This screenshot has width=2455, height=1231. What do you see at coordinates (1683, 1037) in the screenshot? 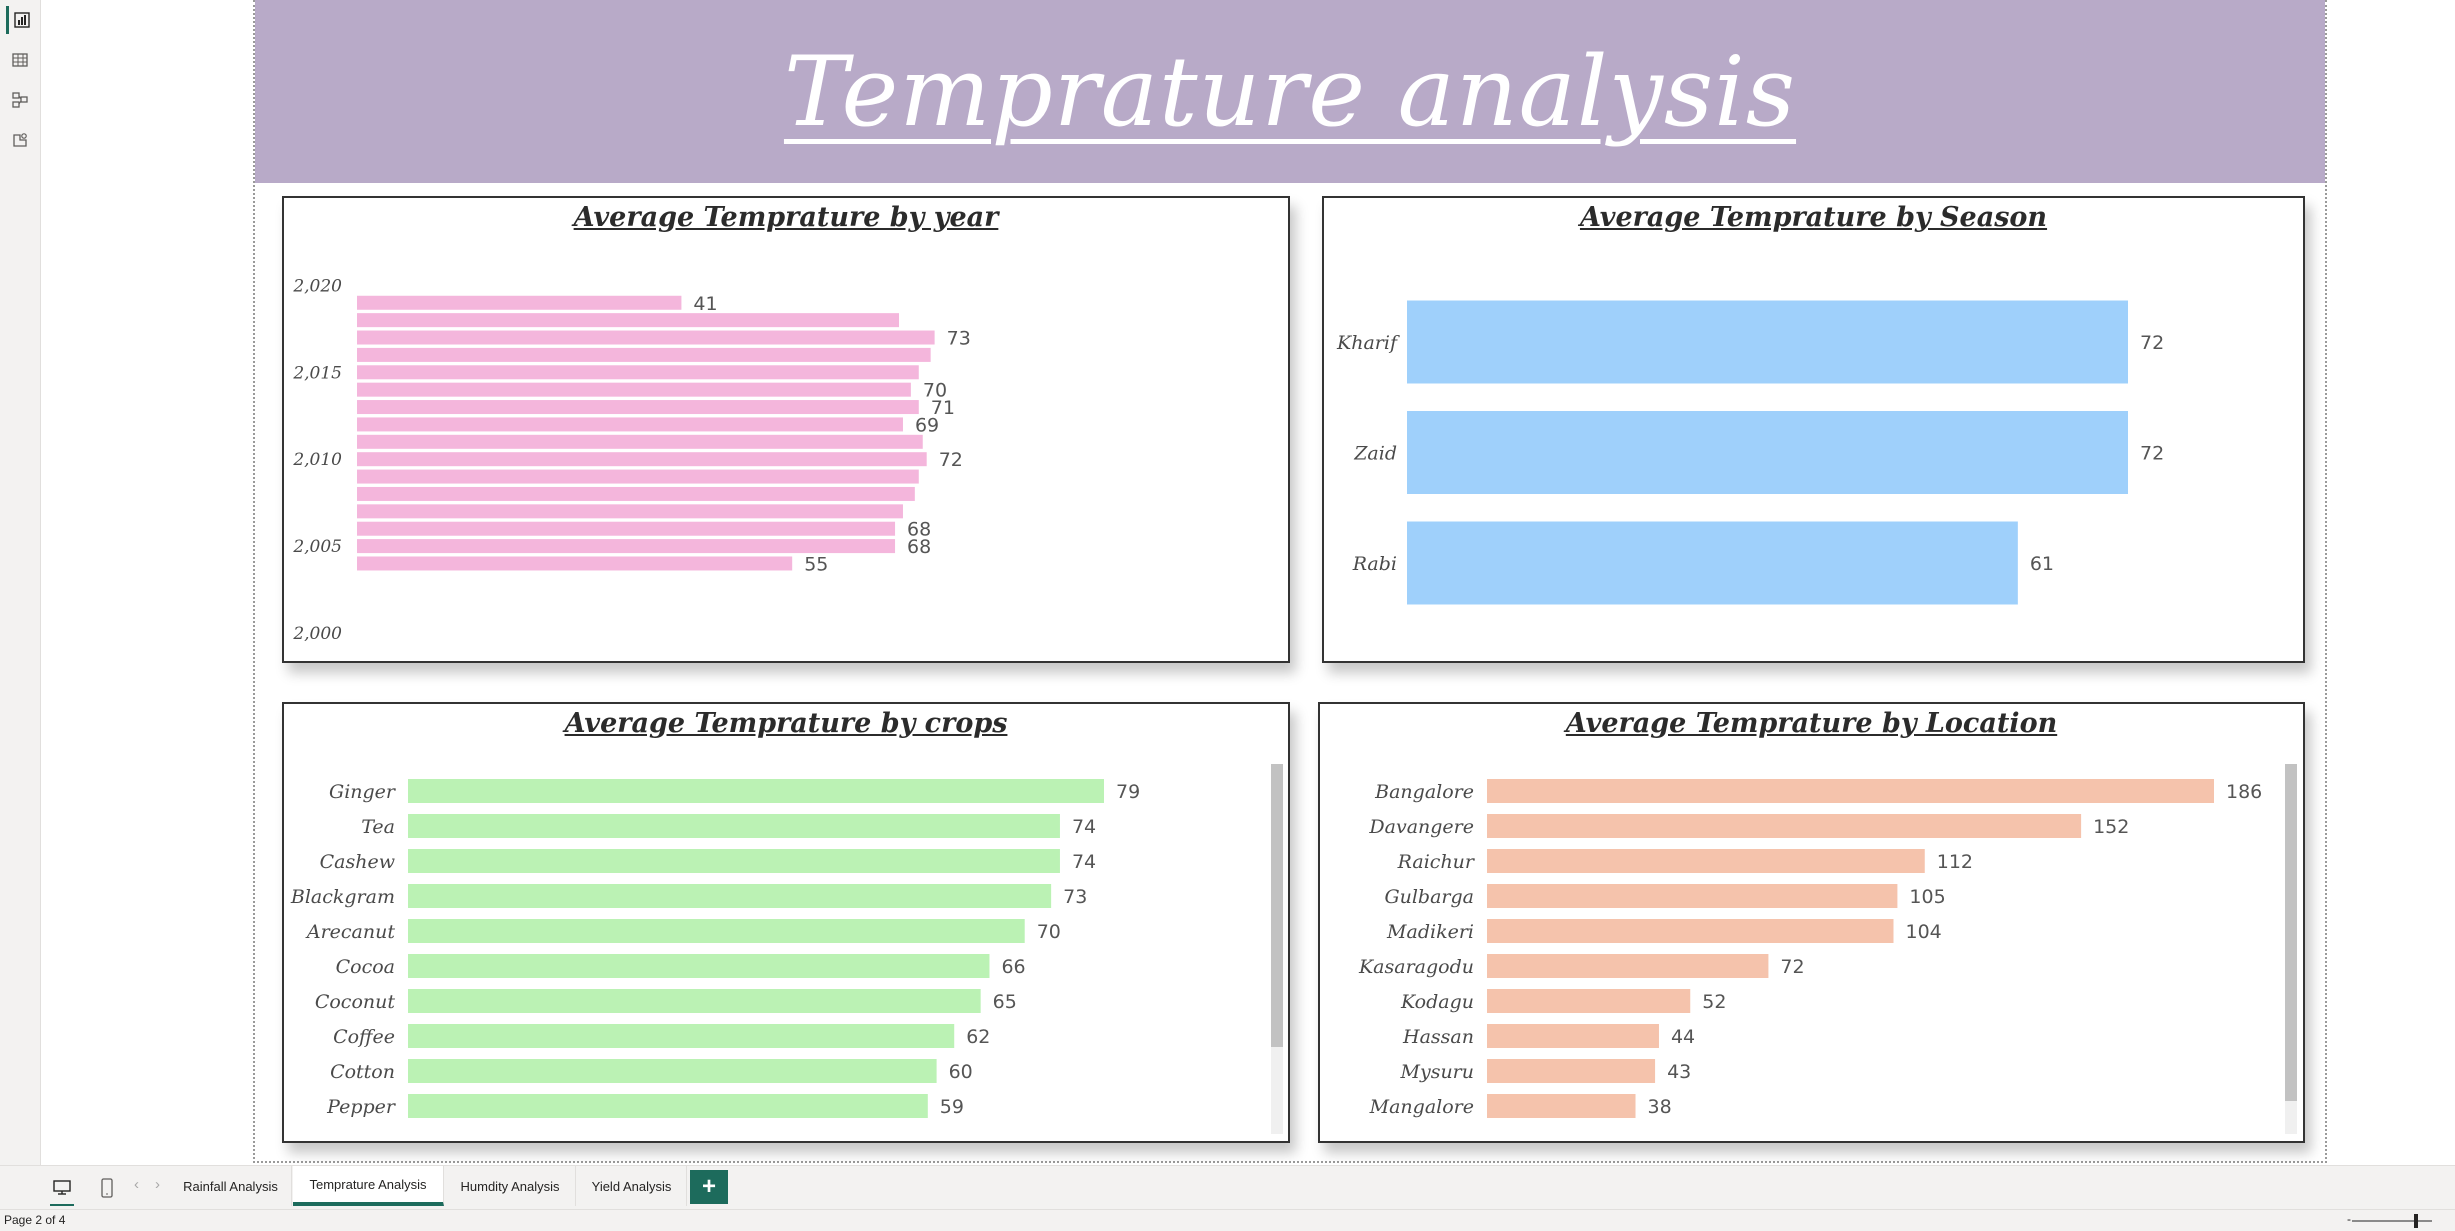
I see `data-label: 44` at bounding box center [1683, 1037].